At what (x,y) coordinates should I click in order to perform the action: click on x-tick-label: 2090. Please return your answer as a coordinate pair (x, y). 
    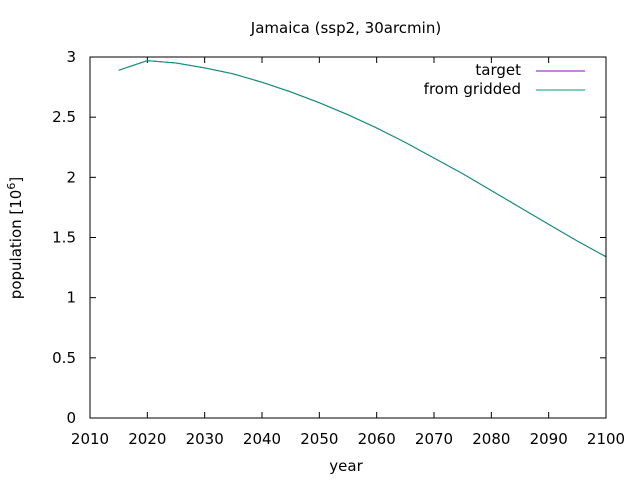
    Looking at the image, I should click on (549, 439).